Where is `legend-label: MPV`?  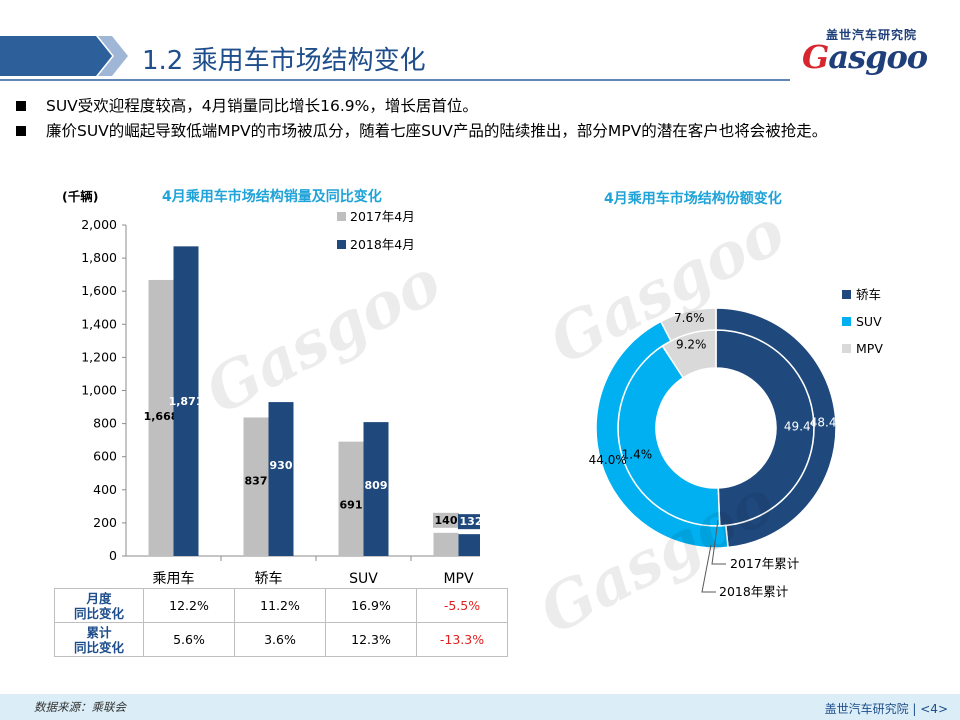 legend-label: MPV is located at coordinates (869, 348).